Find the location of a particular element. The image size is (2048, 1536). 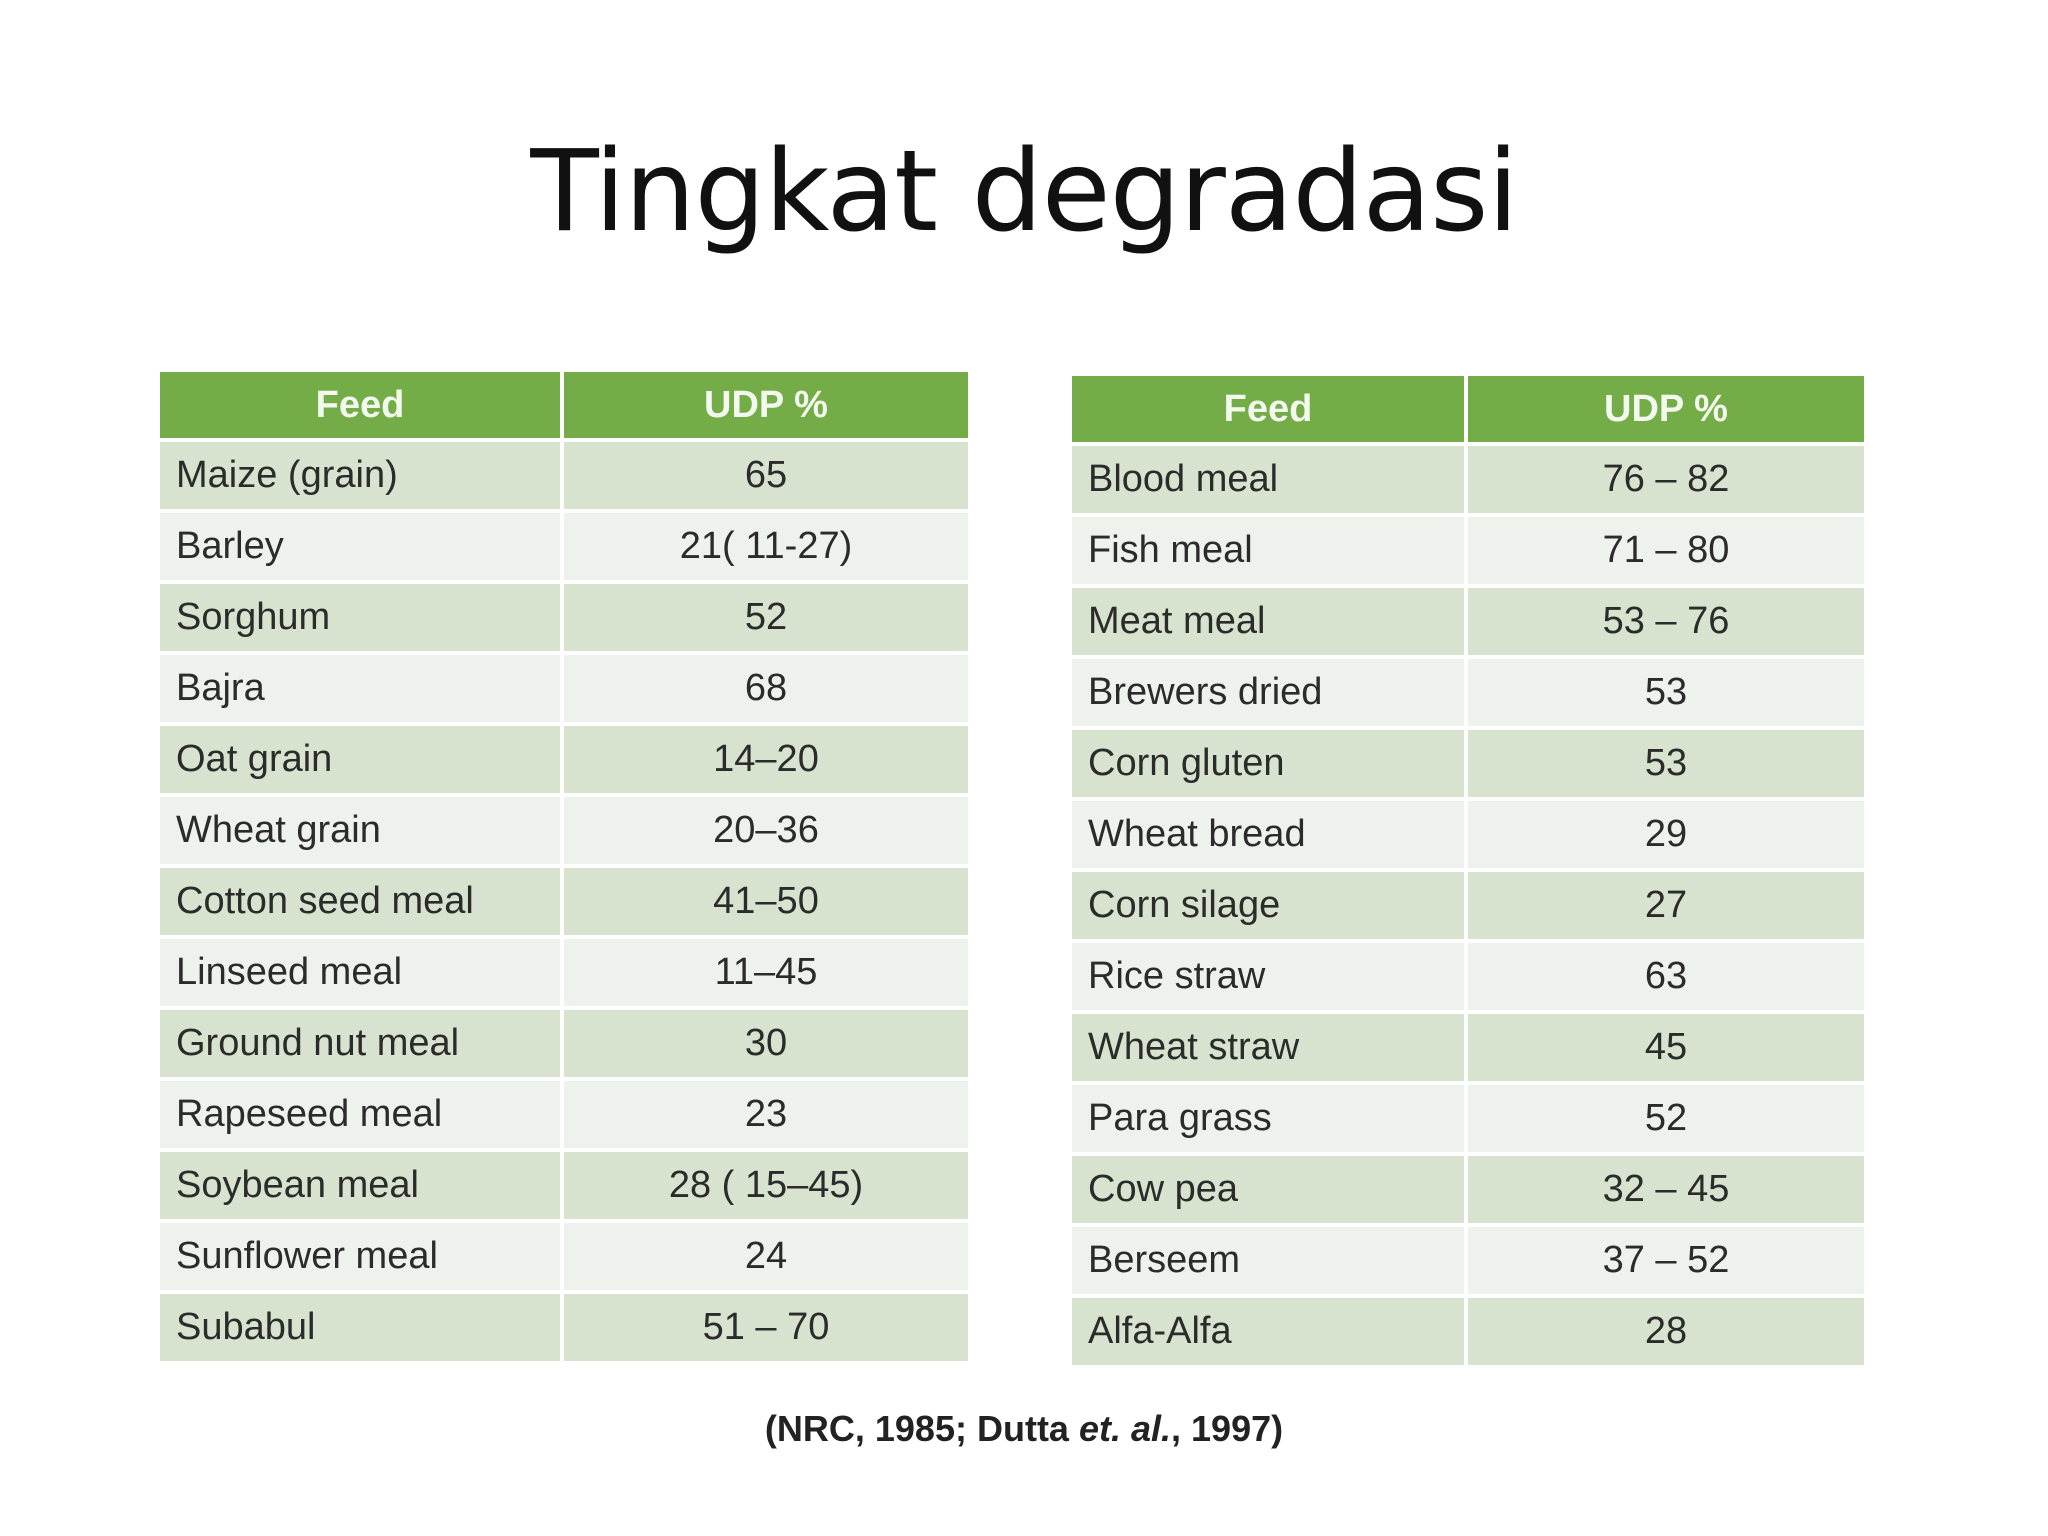

feed-cell: Rapeseed meal is located at coordinates (360, 1116).